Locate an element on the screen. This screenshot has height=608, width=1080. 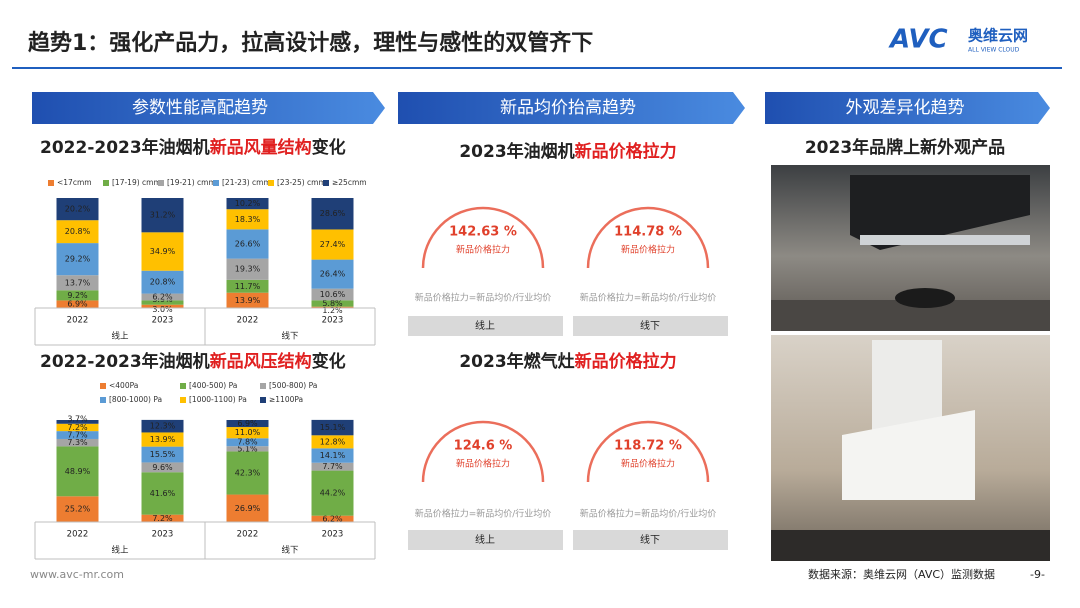
data-label: 3.7% is located at coordinates (77, 418).